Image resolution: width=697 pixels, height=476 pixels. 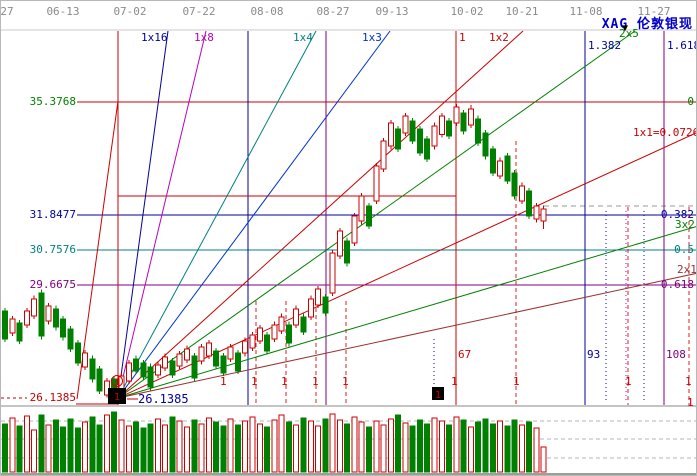 What do you see at coordinates (52, 101) in the screenshot?
I see `price-label: 35.3768` at bounding box center [52, 101].